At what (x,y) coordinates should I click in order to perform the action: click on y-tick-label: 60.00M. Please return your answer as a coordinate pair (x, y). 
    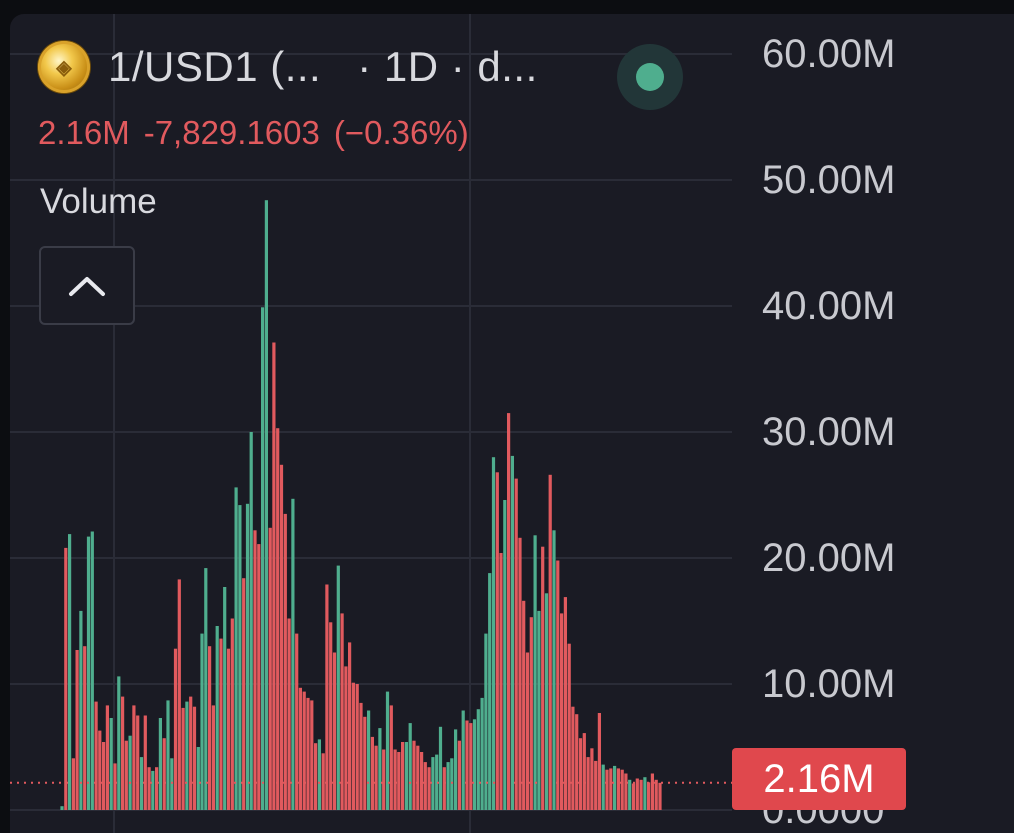
    Looking at the image, I should click on (829, 54).